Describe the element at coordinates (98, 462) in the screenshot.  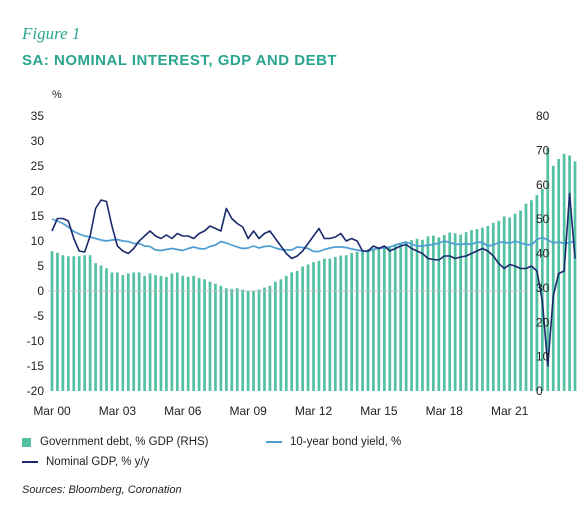
I see `legend-label-gdp: Nominal GDP, % y/y` at that location.